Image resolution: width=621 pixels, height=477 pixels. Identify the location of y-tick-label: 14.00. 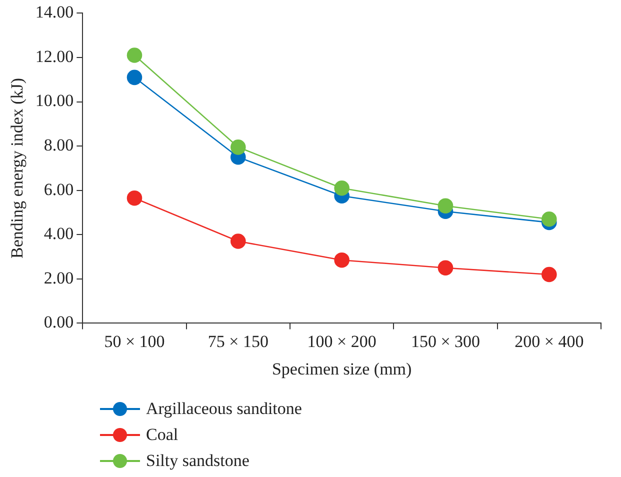
(54, 12).